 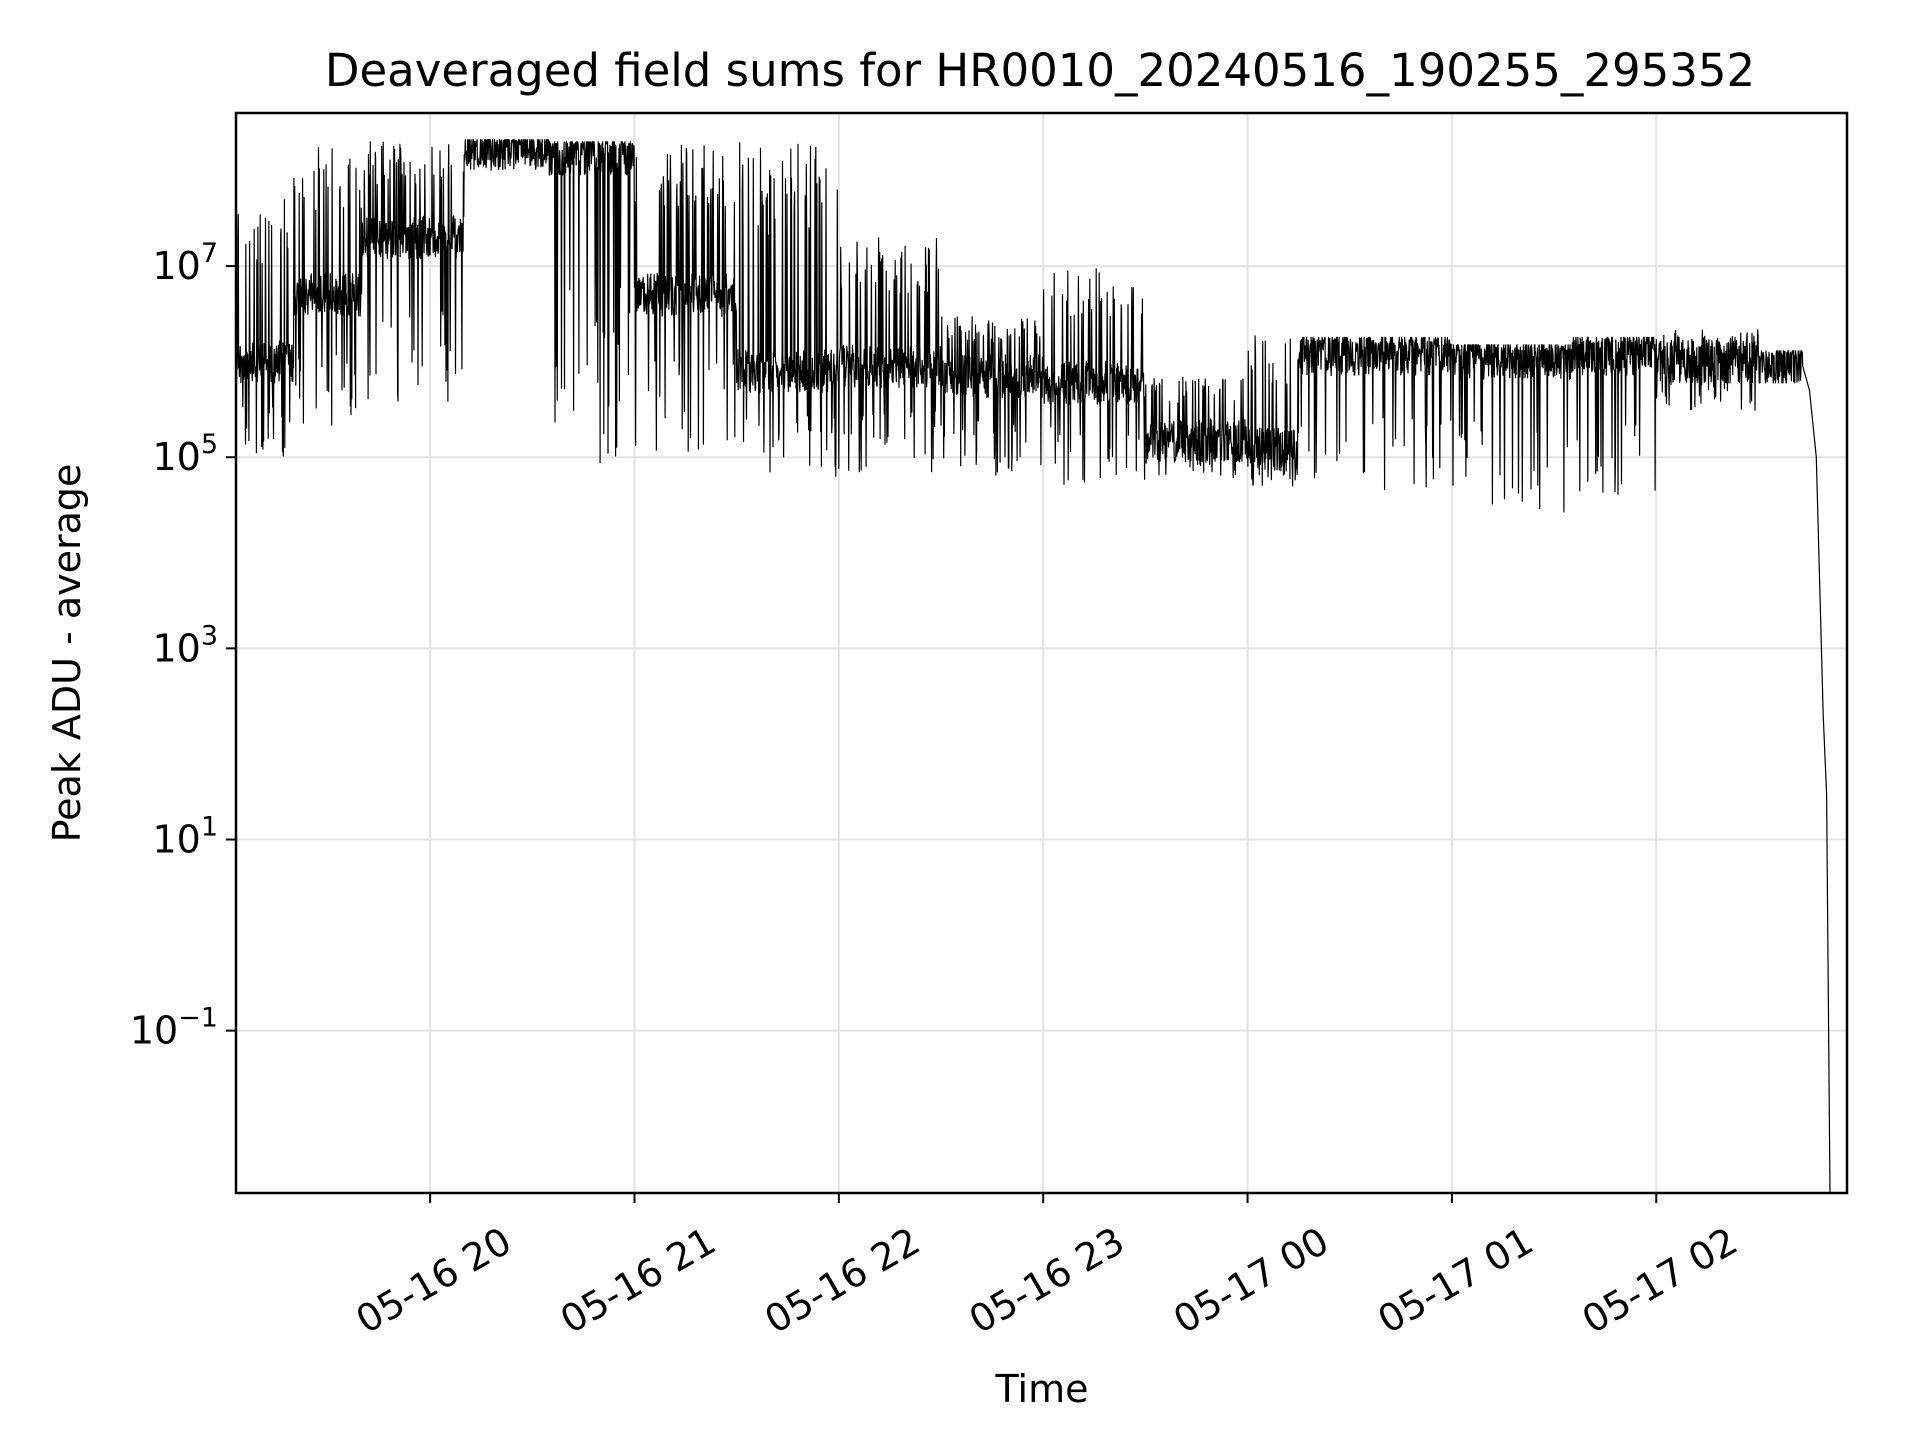 I want to click on y-tick-label: 10⁵, so click(x=185, y=454).